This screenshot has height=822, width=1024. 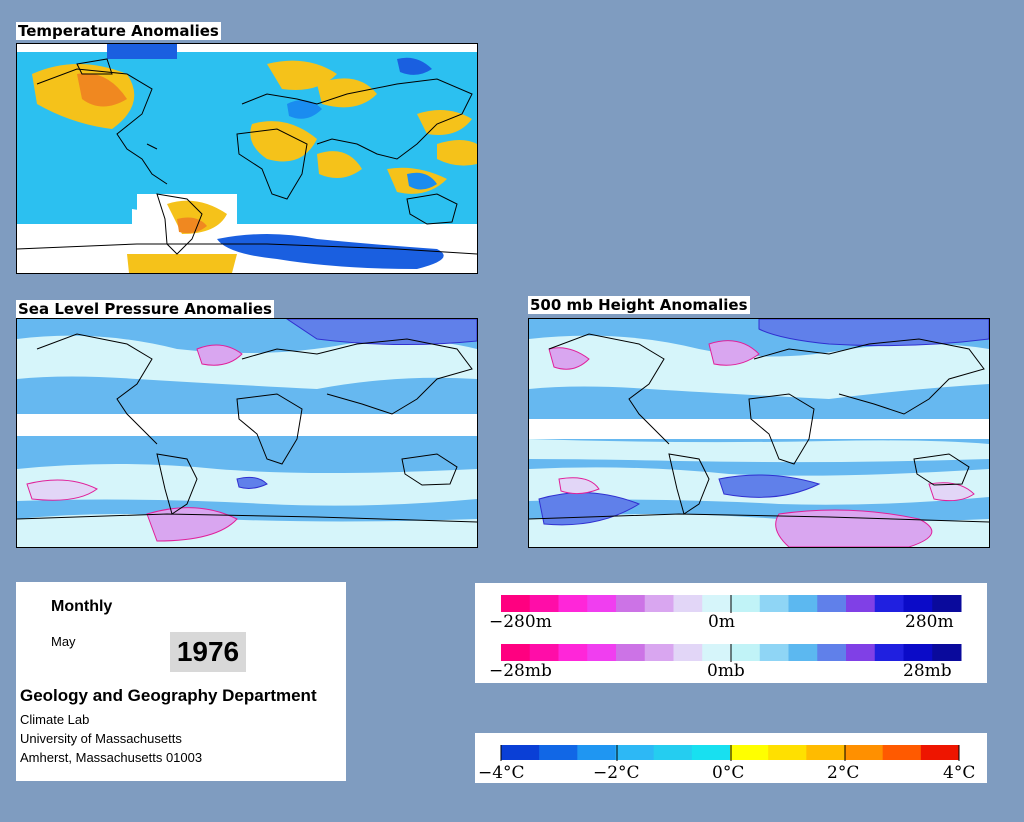 I want to click on temperature-color-scale, so click(x=730, y=752).